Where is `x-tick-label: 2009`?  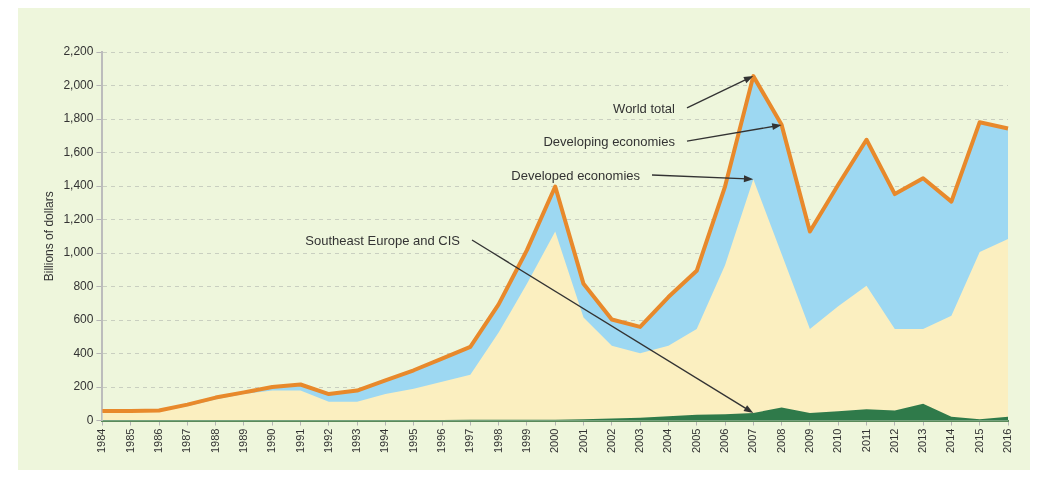 x-tick-label: 2009 is located at coordinates (808, 441).